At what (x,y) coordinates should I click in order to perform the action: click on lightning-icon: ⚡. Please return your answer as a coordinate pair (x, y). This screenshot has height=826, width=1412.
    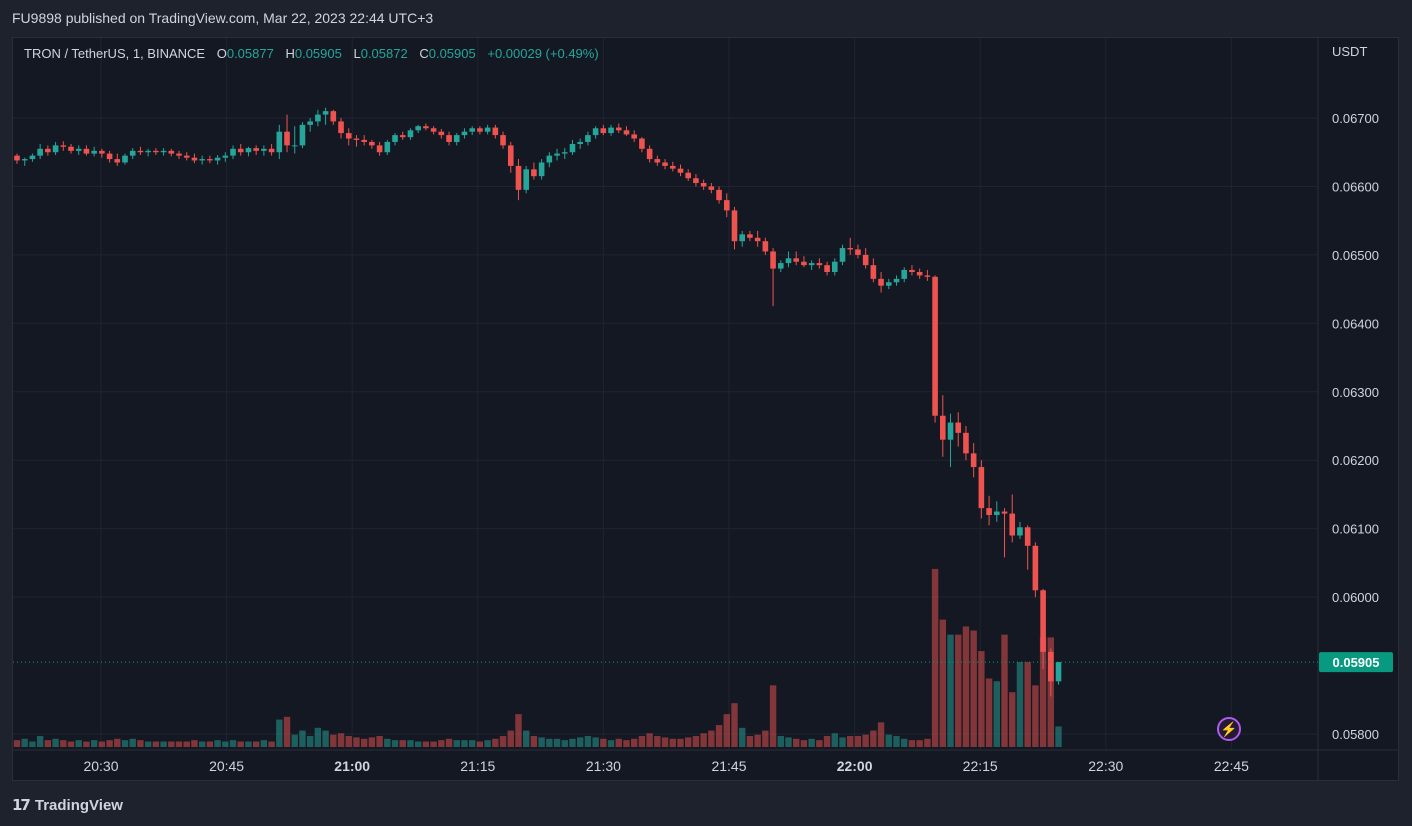
    Looking at the image, I should click on (1229, 729).